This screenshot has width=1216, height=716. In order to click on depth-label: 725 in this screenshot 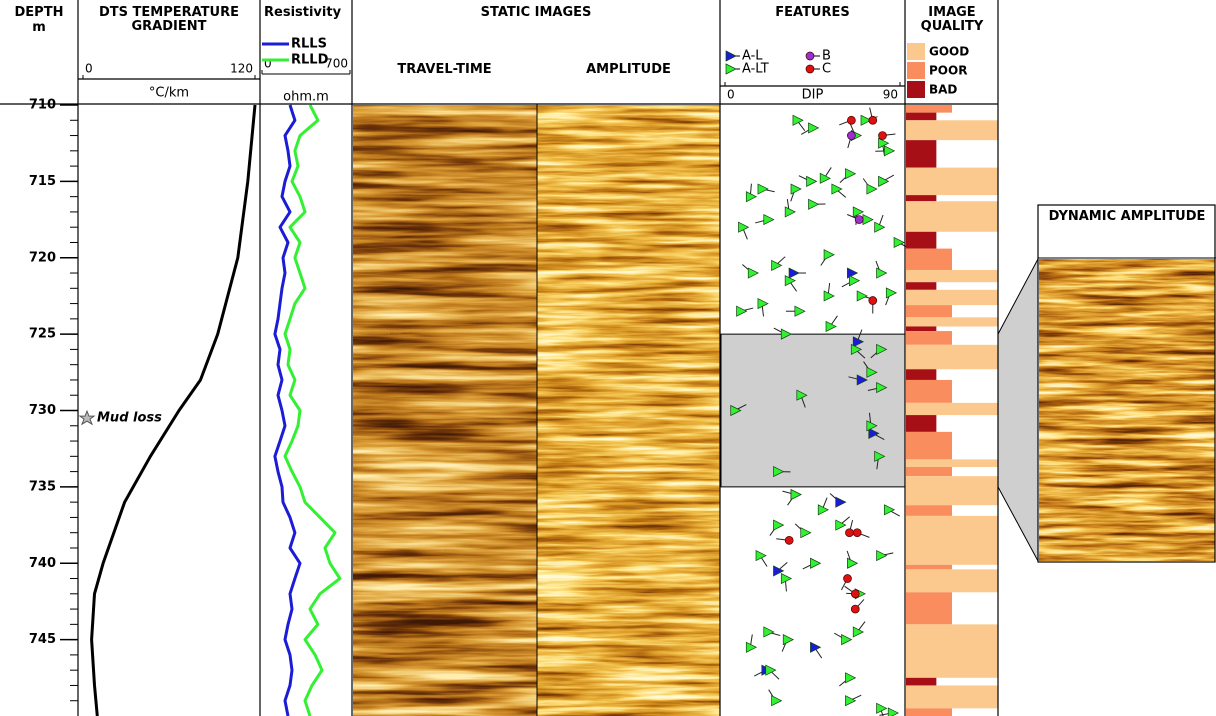, I will do `click(42, 334)`.